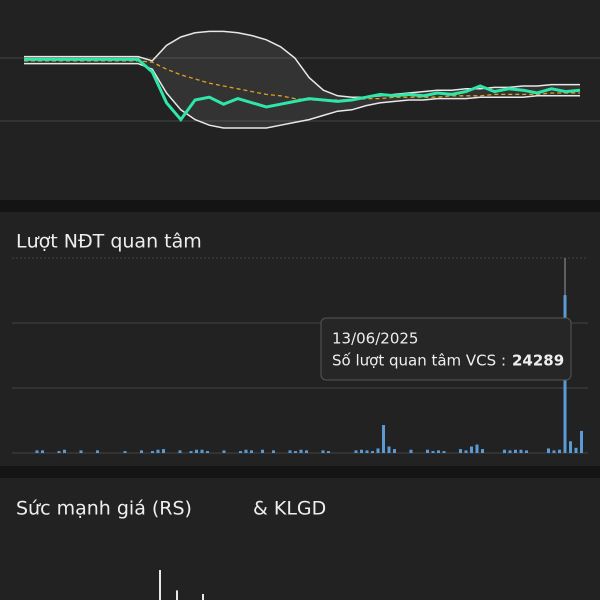  I want to click on band-fill, so click(302, 79).